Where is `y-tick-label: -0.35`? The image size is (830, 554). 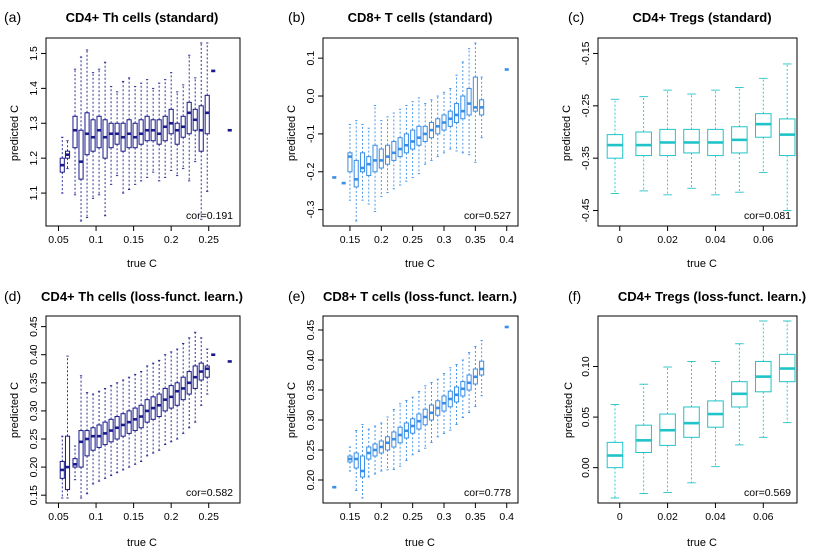
y-tick-label: -0.35 is located at coordinates (586, 158).